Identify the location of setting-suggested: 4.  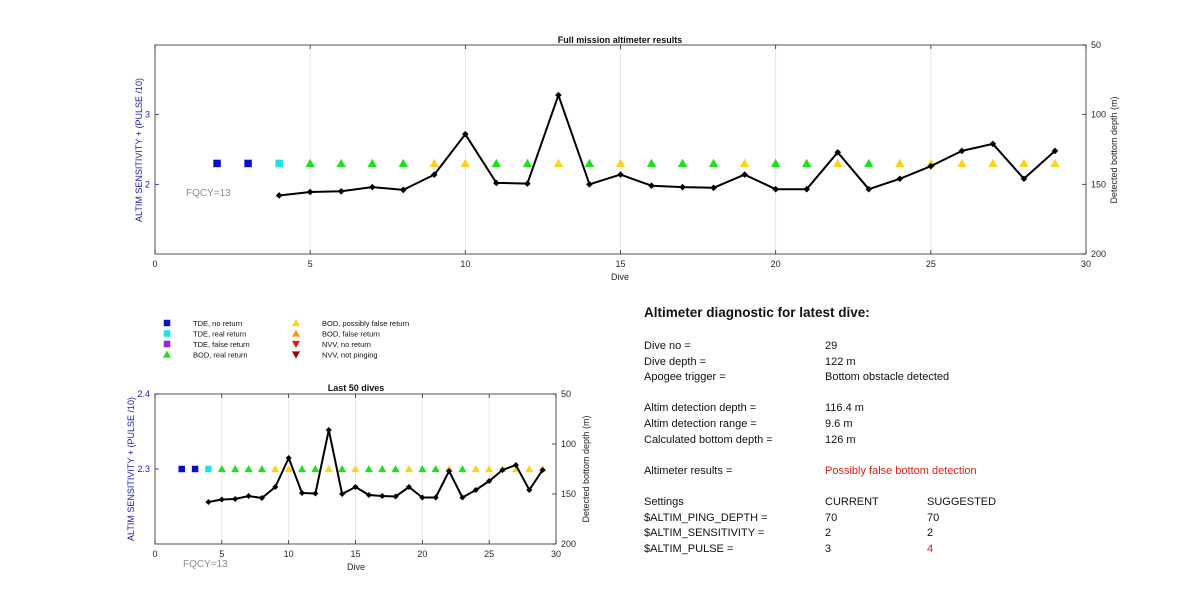
(930, 548).